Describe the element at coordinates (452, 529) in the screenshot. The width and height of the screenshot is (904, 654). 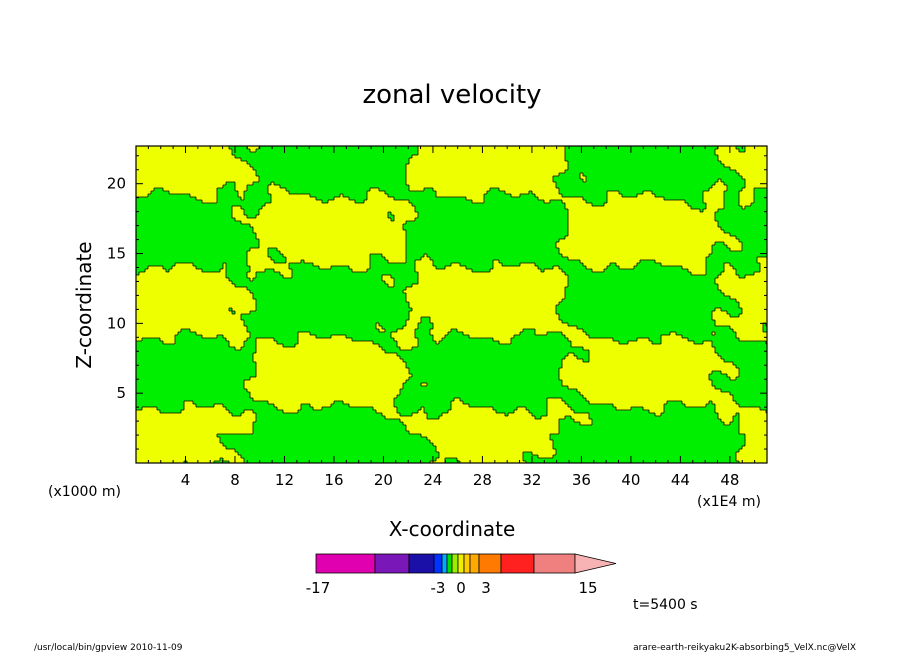
I see `x-axis-label: X-coordinate` at that location.